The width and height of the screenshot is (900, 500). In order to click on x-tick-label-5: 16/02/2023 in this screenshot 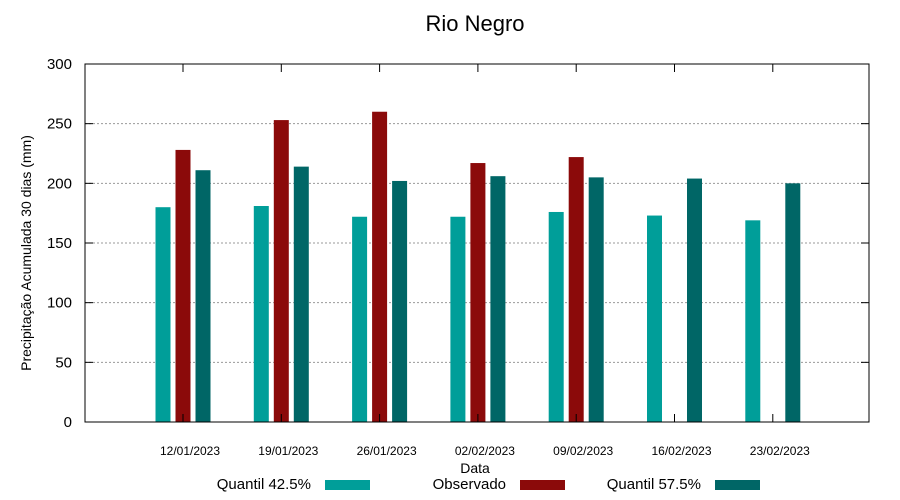, I will do `click(681, 451)`.